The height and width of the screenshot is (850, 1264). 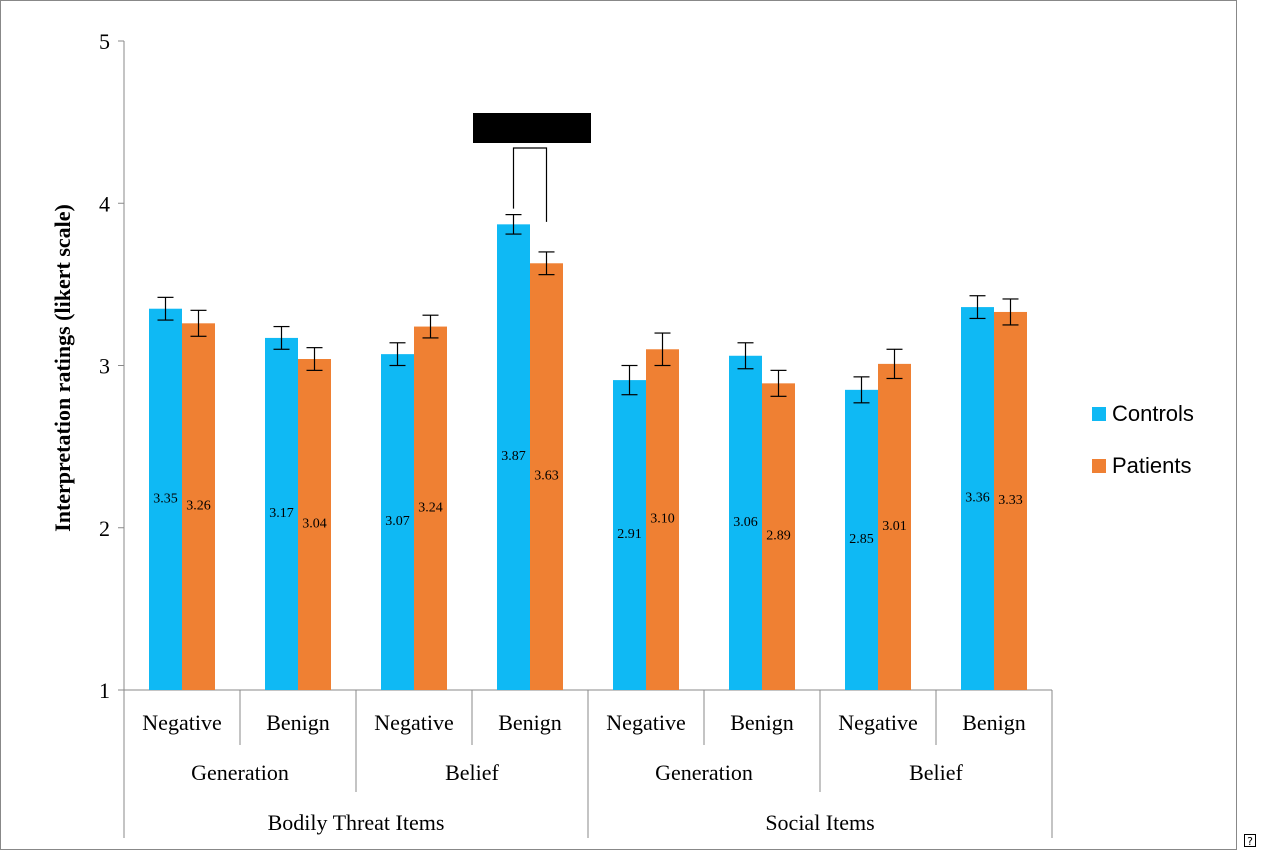 I want to click on legend-swatch-controls, so click(x=1099, y=414).